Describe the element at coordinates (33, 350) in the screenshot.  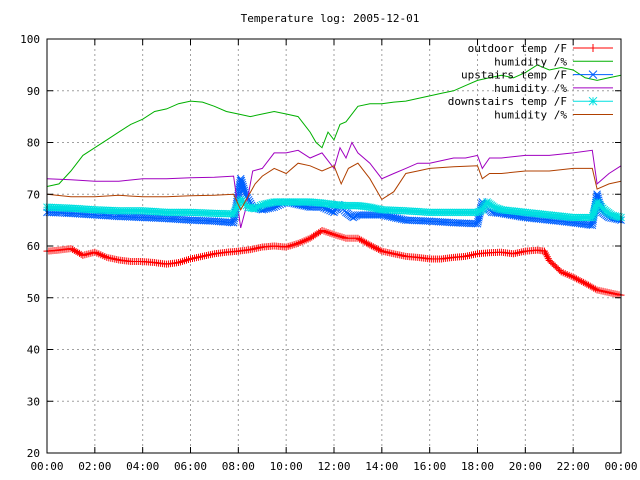
I see `y-tick-label: 40` at that location.